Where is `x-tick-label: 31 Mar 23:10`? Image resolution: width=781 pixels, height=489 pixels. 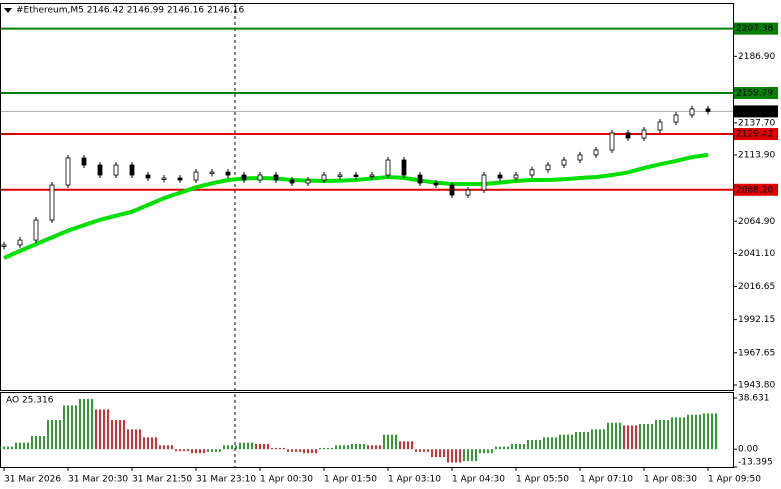 x-tick-label: 31 Mar 23:10 is located at coordinates (226, 480).